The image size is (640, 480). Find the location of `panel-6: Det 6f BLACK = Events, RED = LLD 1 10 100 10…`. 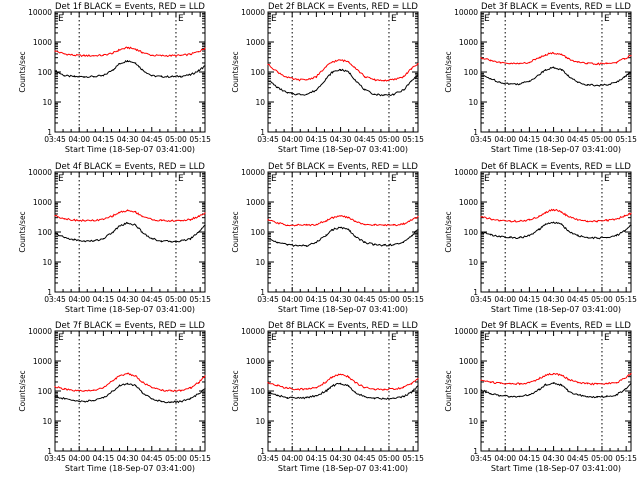

panel-6: Det 6f BLACK = Events, RED = LLD 1 10 100 10… is located at coordinates (540, 238).